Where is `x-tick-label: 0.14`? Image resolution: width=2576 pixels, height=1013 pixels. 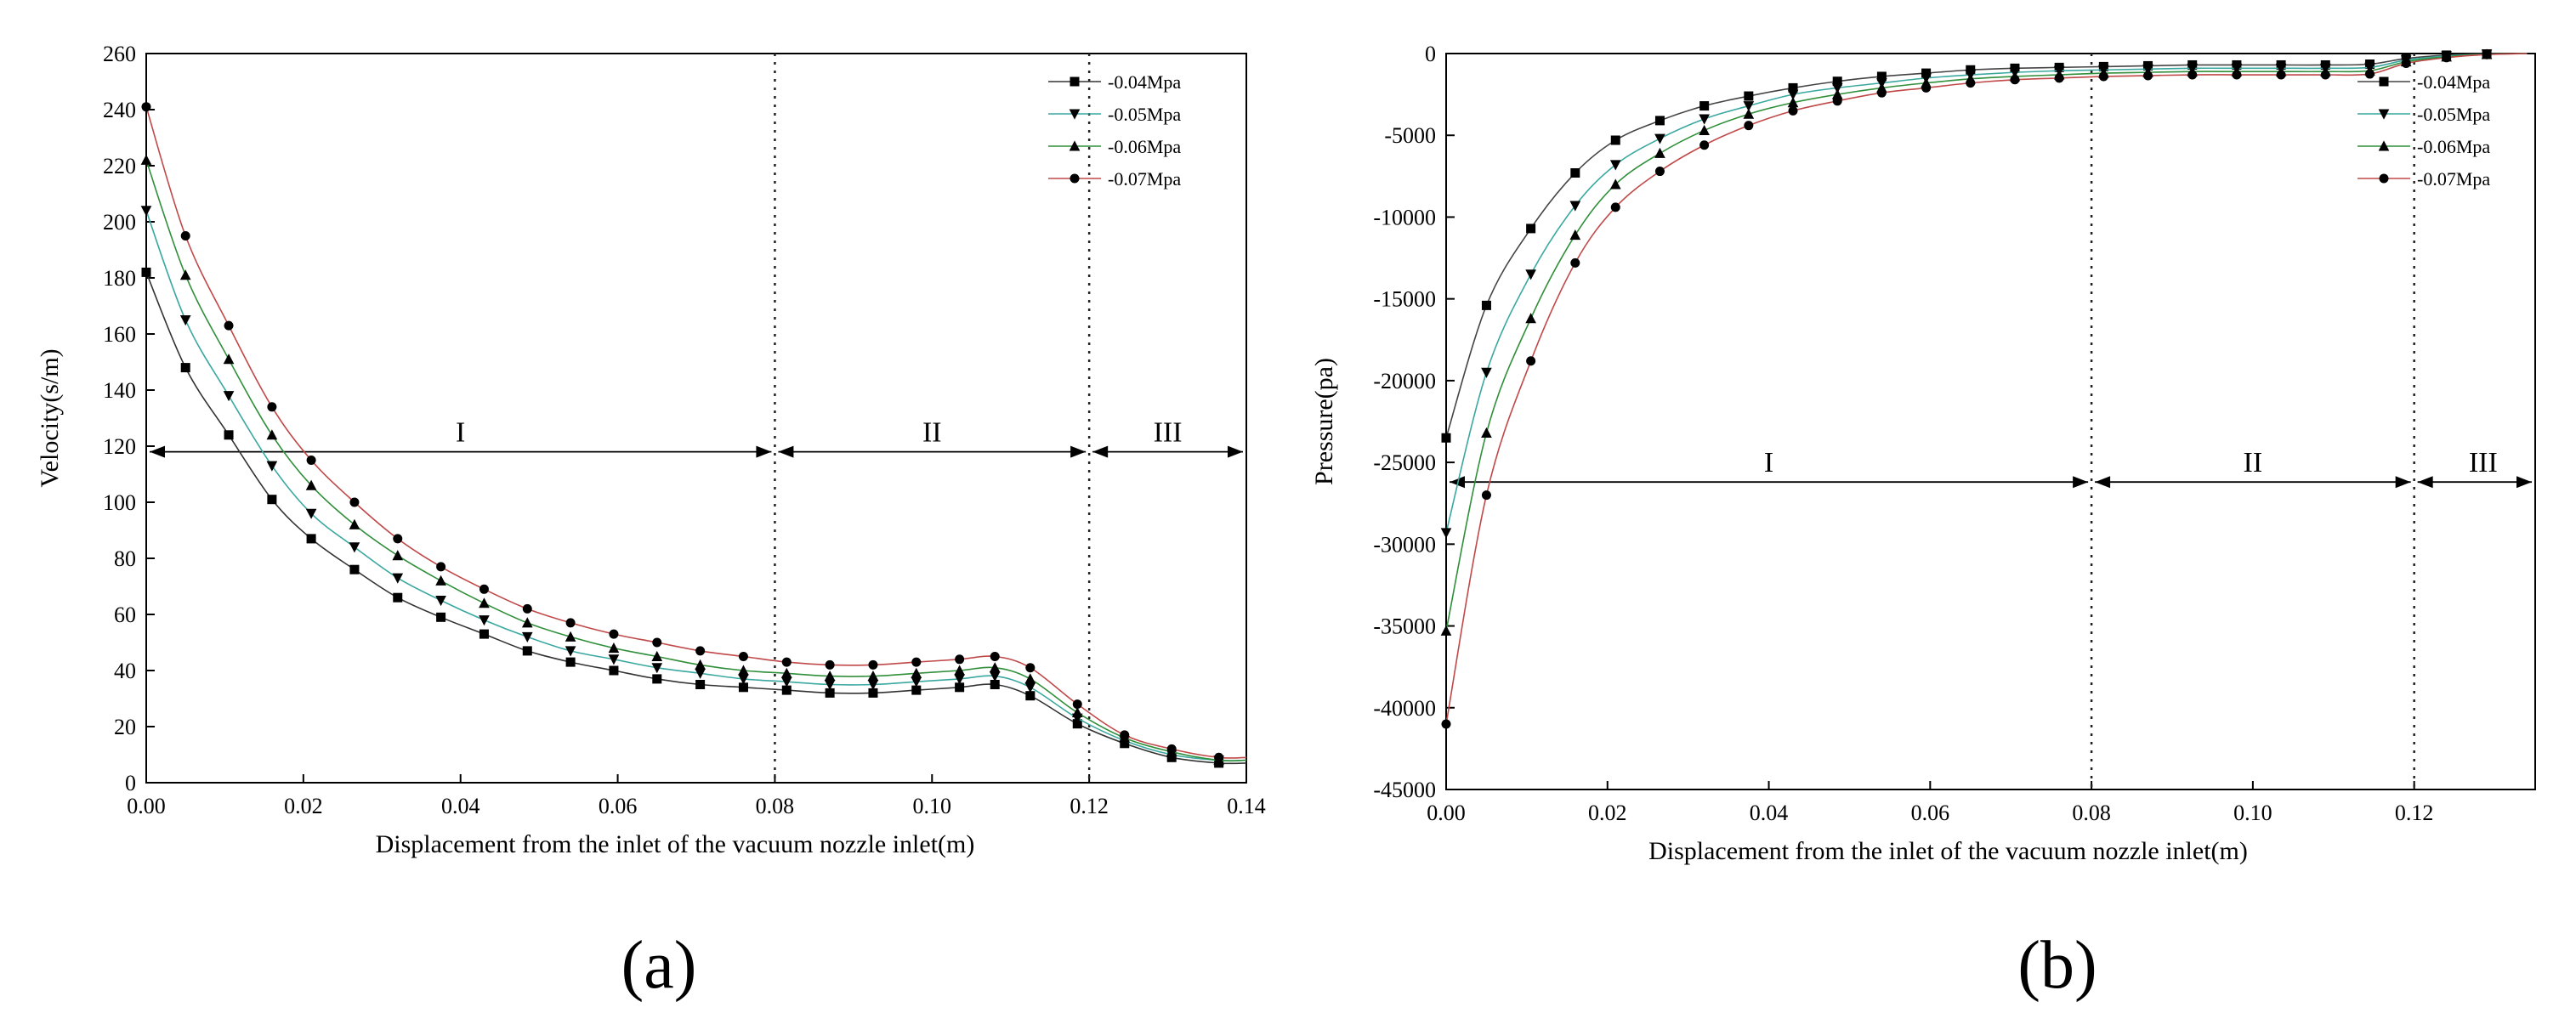 x-tick-label: 0.14 is located at coordinates (1247, 806).